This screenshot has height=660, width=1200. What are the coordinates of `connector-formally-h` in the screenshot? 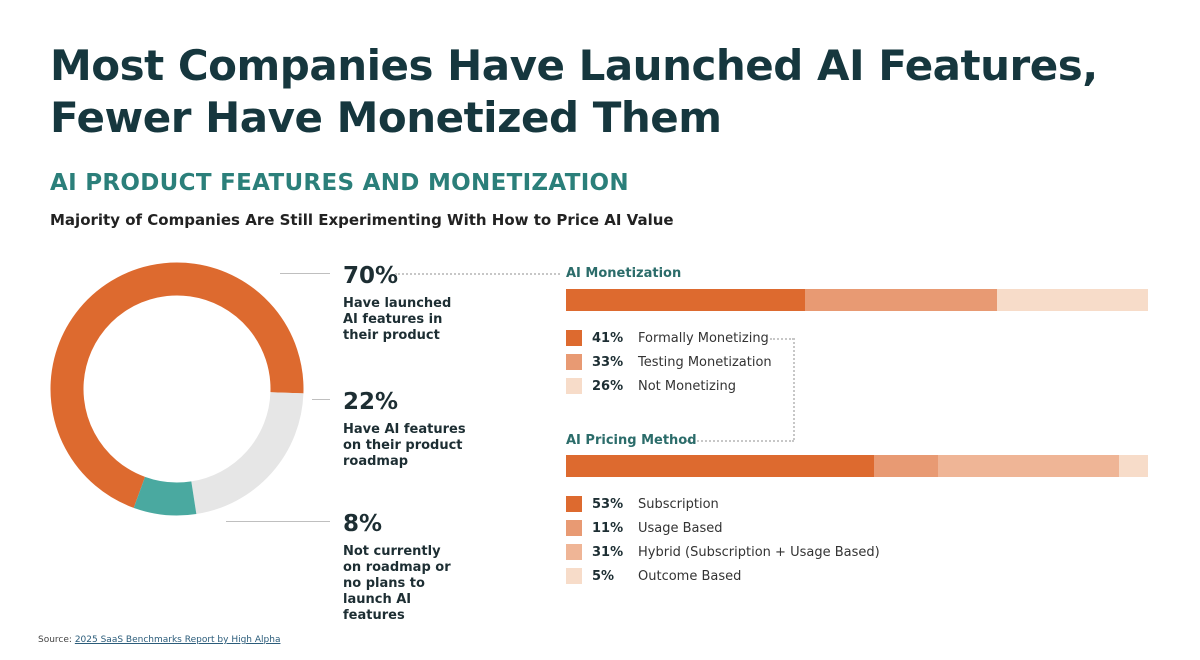 It's located at (782, 339).